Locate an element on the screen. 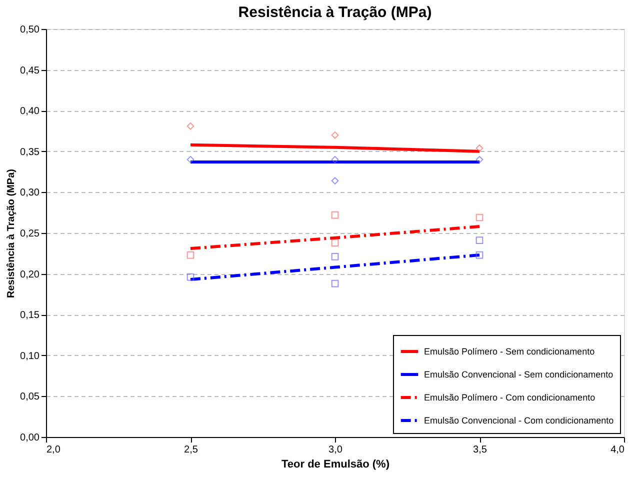  x-tick-label: 2,5 is located at coordinates (191, 450).